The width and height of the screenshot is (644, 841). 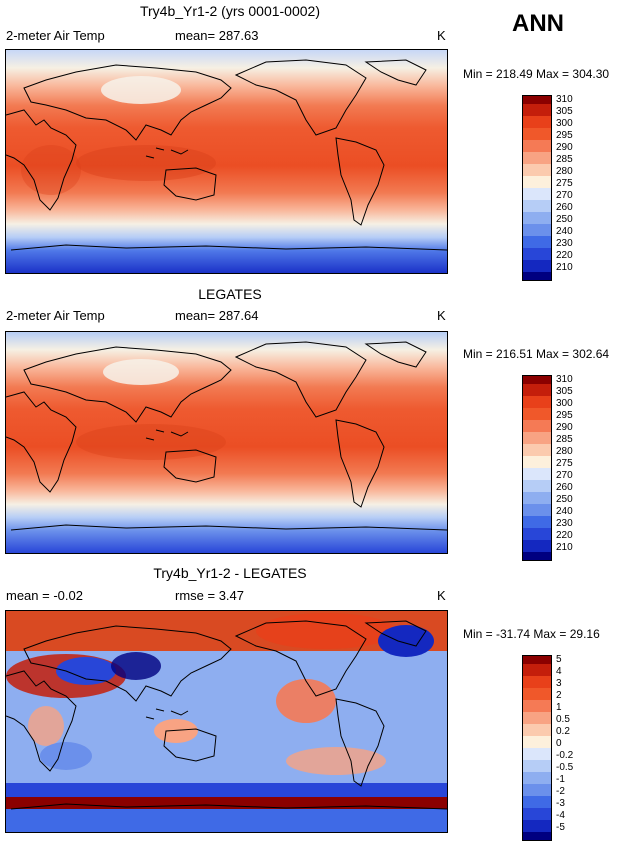 I want to click on season-label: ANN, so click(x=538, y=23).